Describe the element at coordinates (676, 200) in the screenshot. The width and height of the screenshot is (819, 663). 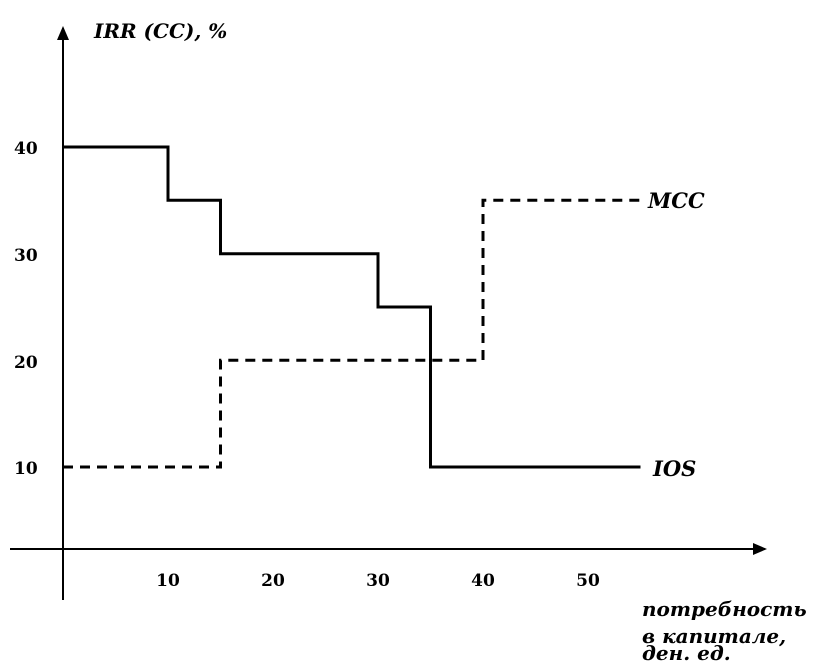
I see `series-label-mcc: MCC` at that location.